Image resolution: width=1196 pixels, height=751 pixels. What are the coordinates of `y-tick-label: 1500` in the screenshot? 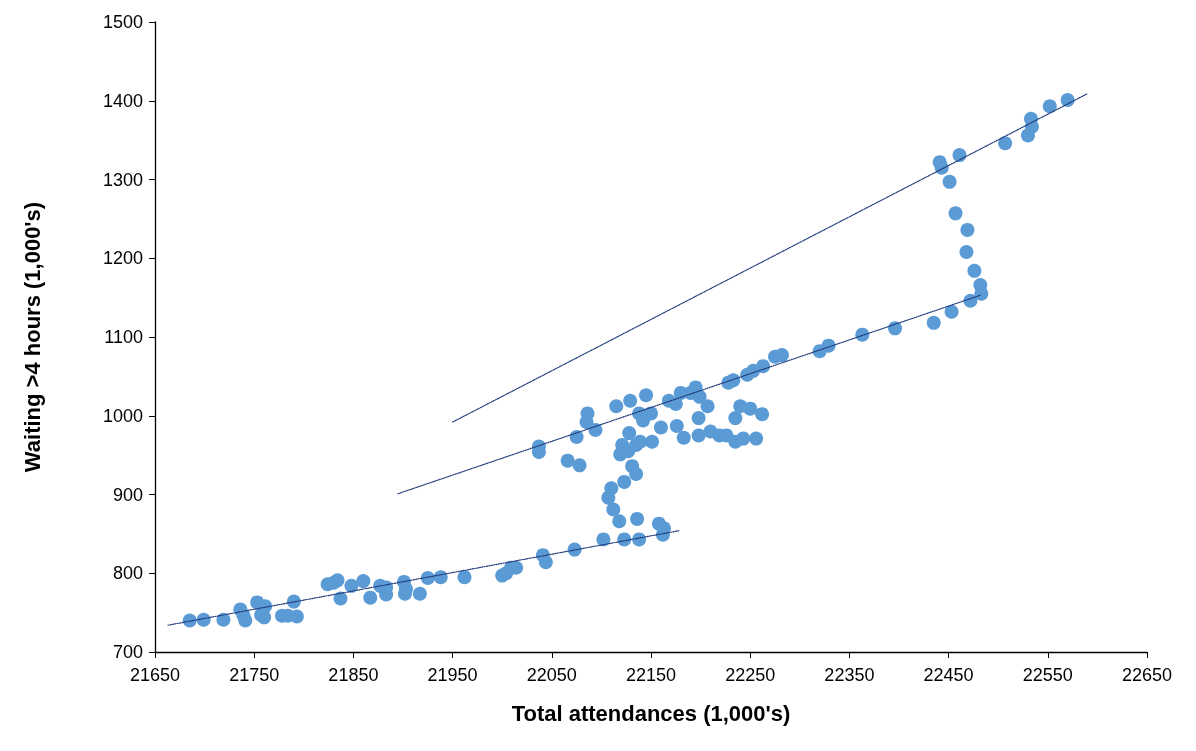 It's located at (122, 22).